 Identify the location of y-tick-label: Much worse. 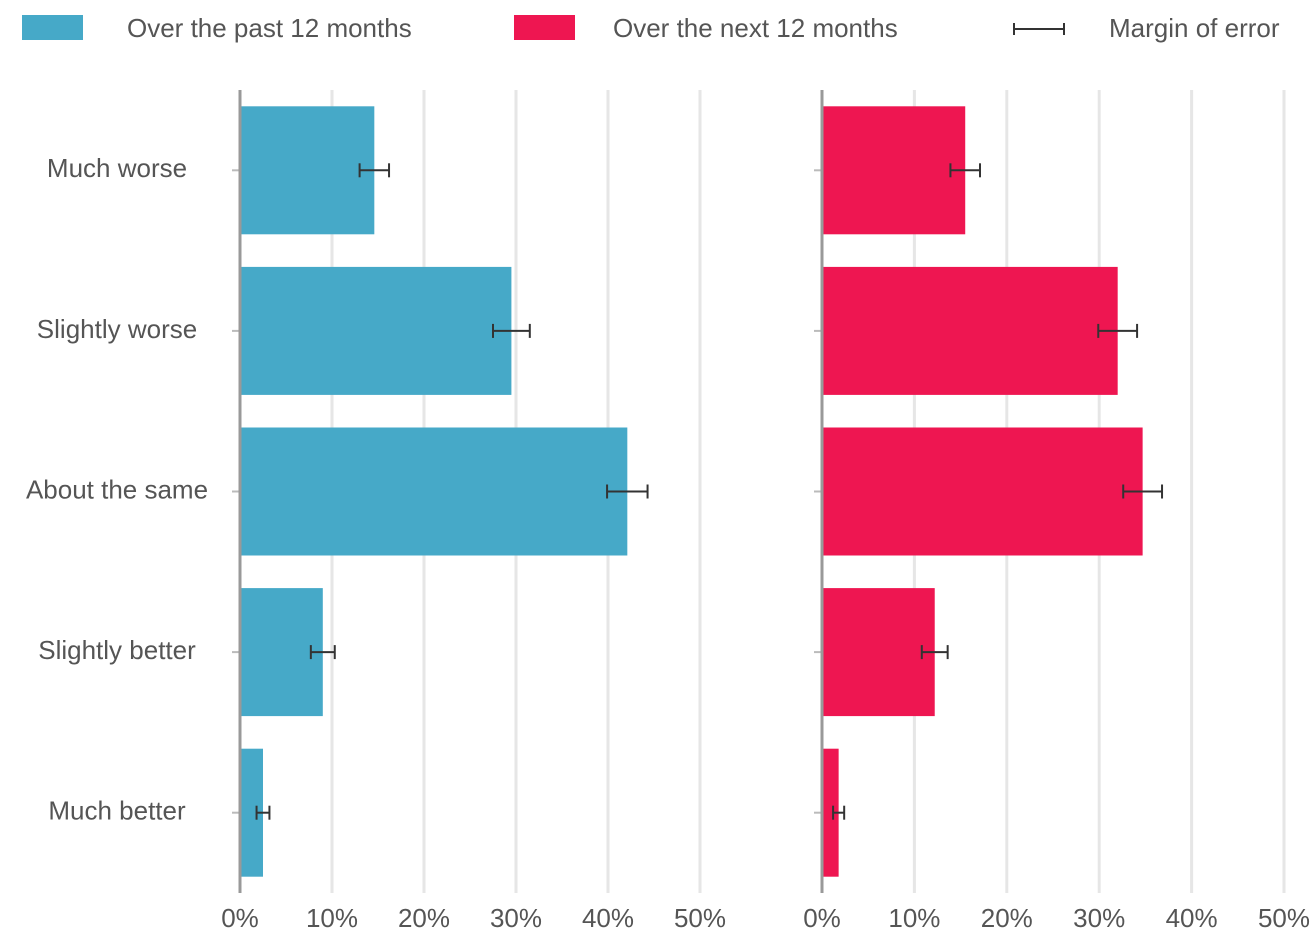
(117, 168).